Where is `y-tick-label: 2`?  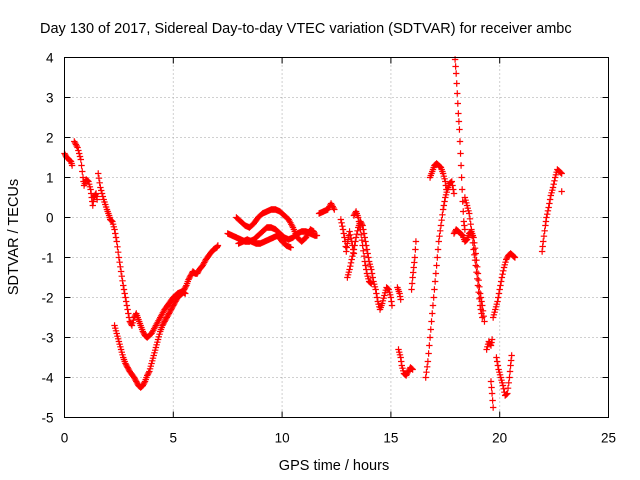 y-tick-label: 2 is located at coordinates (50, 138).